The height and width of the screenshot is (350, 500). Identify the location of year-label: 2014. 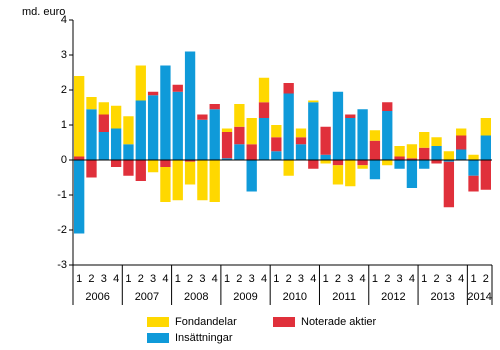
(479, 297).